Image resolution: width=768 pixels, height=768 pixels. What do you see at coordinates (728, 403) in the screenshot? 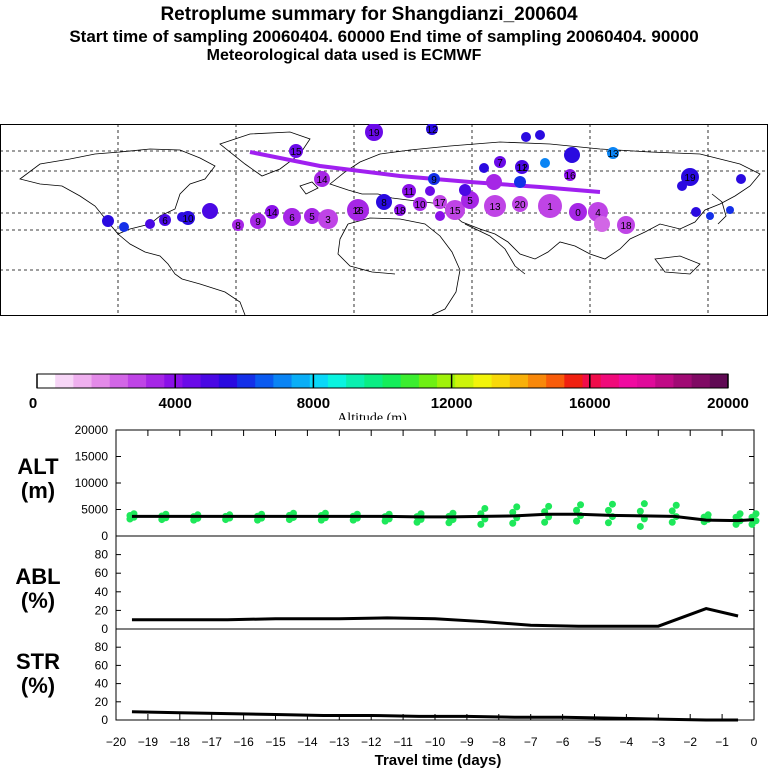
I see `colorbar-tick-label: 20000` at bounding box center [728, 403].